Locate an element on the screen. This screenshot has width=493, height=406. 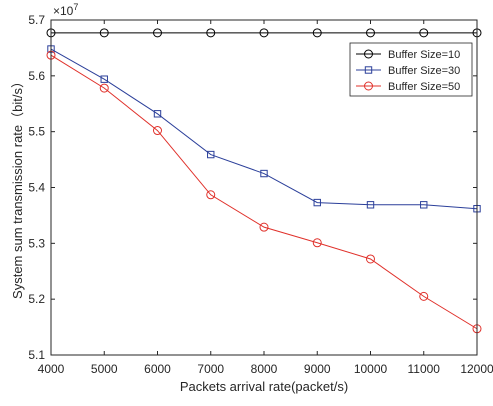
legend-label: Buffer Size=10 is located at coordinates (424, 55).